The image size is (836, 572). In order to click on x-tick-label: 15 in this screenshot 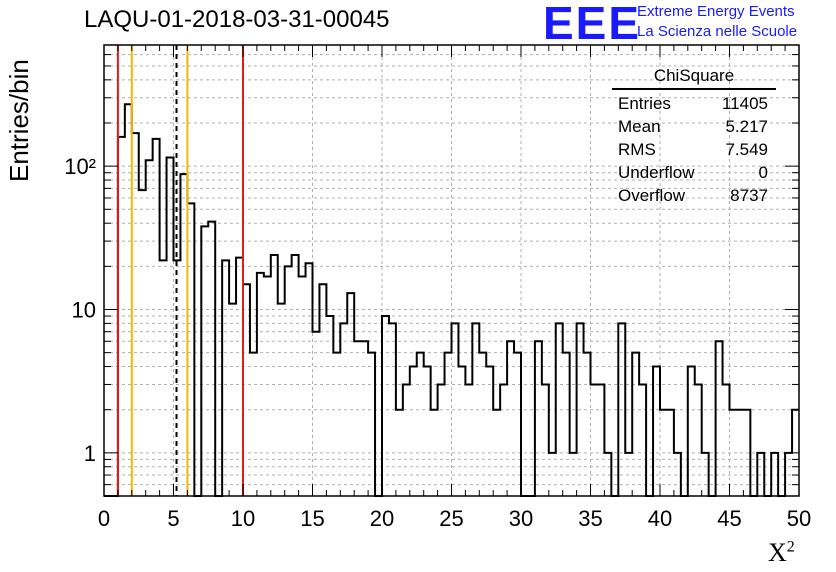, I will do `click(312, 518)`.